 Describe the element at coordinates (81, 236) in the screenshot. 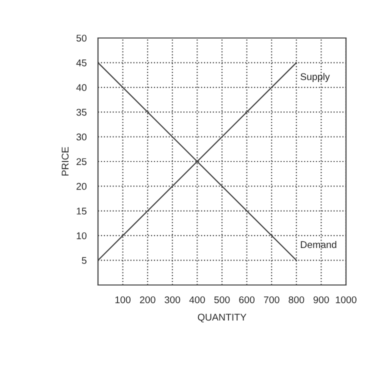

I see `y-tick-label: 10` at that location.